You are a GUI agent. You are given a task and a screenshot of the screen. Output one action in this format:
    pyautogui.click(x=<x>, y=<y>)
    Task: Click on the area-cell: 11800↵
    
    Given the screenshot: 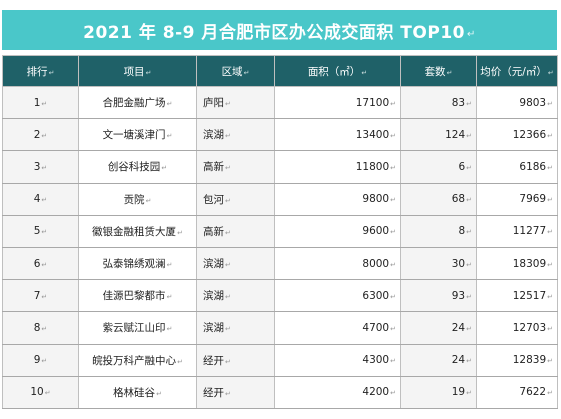 What is the action you would take?
    pyautogui.click(x=337, y=167)
    